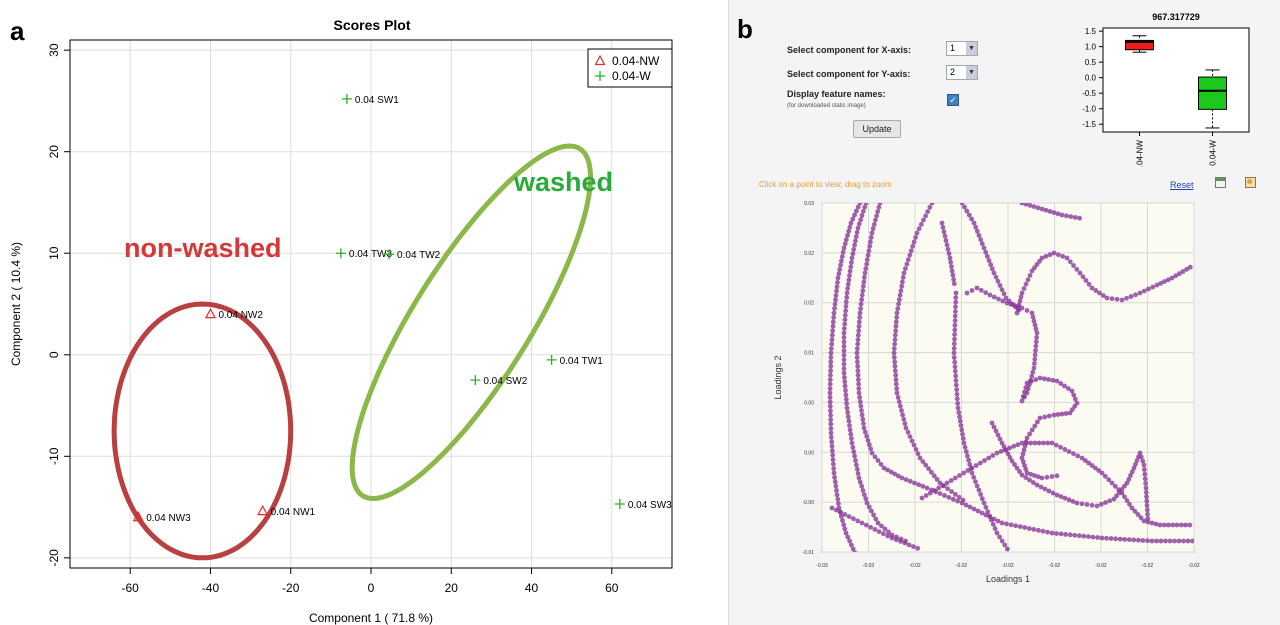 This screenshot has height=625, width=1280. Describe the element at coordinates (1091, 78) in the screenshot. I see `box-y-tick-label: 0.0` at that location.